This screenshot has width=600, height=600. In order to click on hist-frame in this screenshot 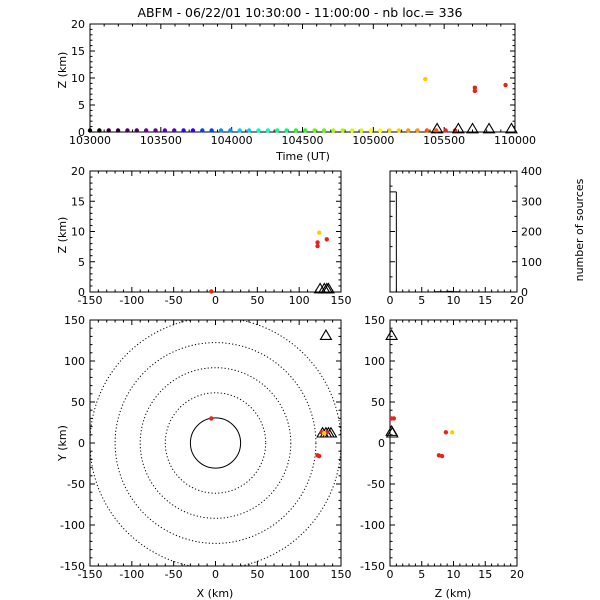, I will do `click(453, 231)`.